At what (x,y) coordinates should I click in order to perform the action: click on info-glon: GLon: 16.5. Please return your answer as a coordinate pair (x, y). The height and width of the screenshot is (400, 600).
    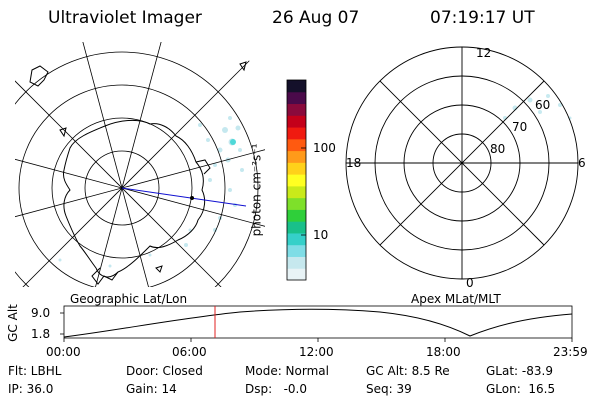
    Looking at the image, I should click on (521, 389).